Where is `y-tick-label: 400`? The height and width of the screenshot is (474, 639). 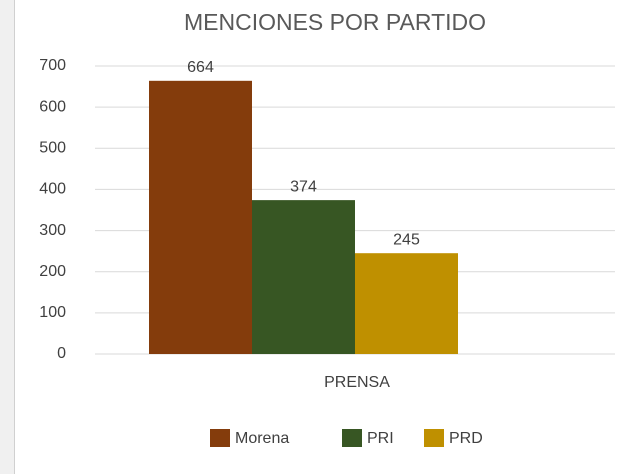 y-tick-label: 400 is located at coordinates (52, 189).